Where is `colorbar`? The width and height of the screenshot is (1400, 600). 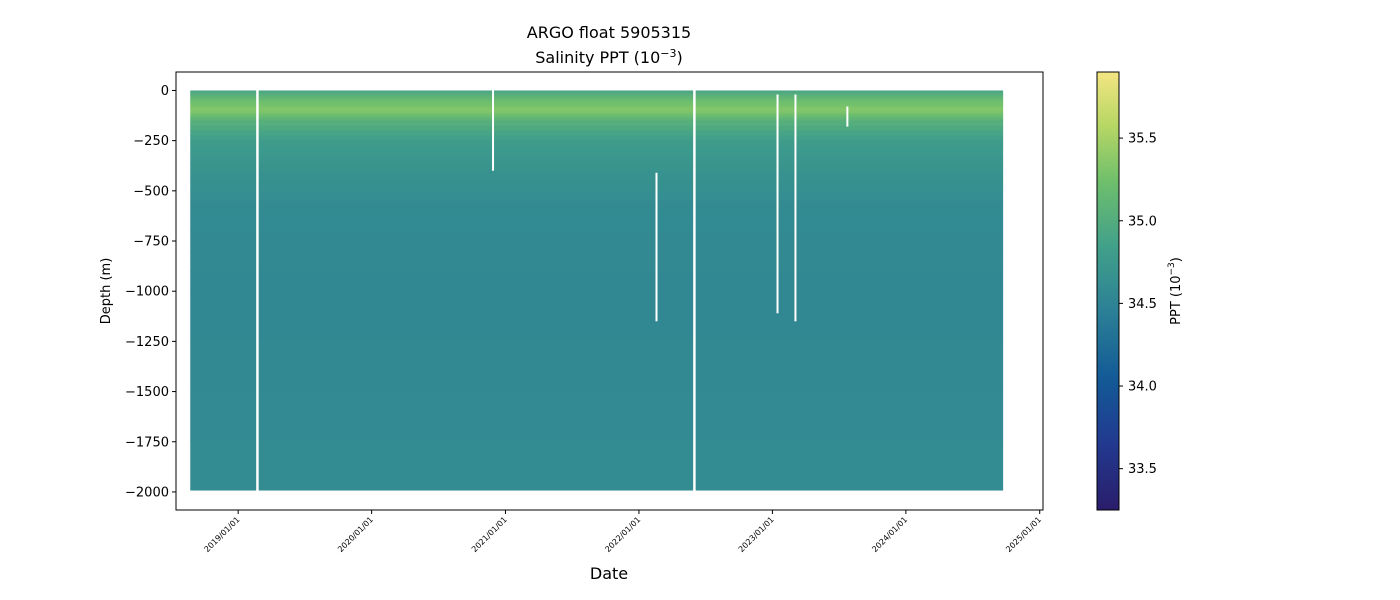 colorbar is located at coordinates (1108, 291).